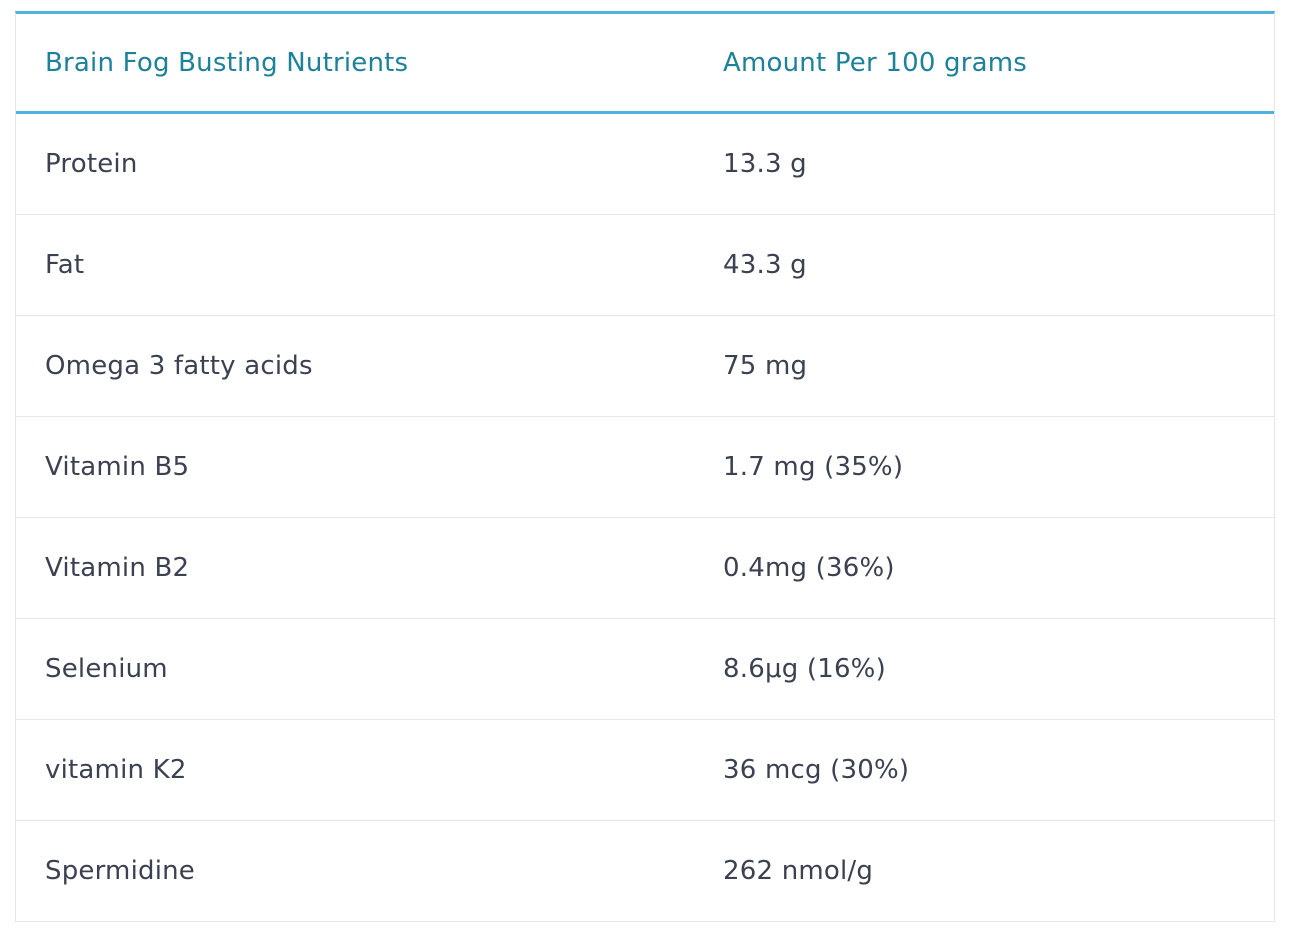 The width and height of the screenshot is (1305, 946). I want to click on table-row: Vitamin B2 0.4mg (36%), so click(645, 568).